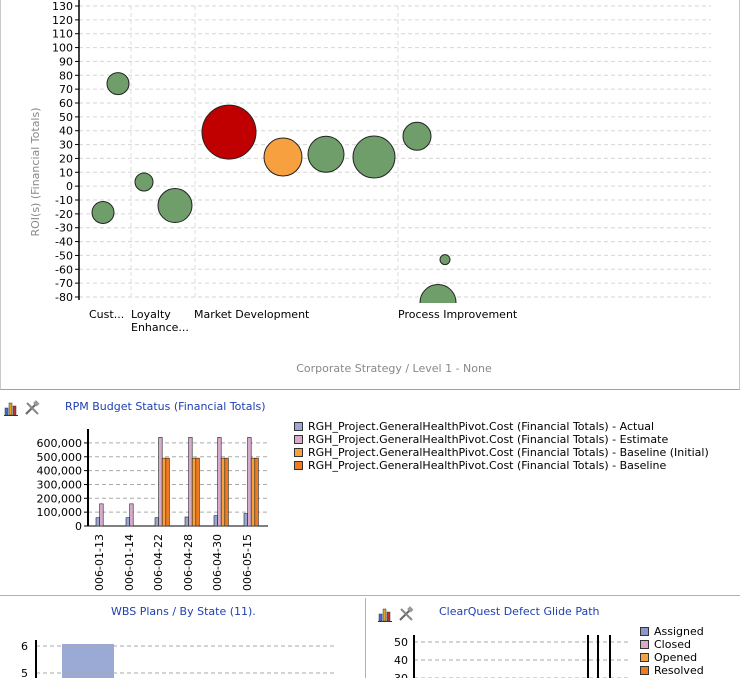 The width and height of the screenshot is (740, 678). What do you see at coordinates (62, 34) in the screenshot?
I see `y-tick-label: 110` at bounding box center [62, 34].